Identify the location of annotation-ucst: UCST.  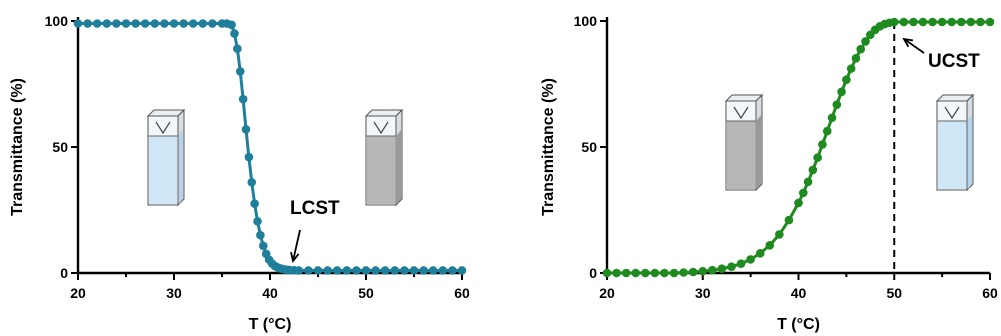
(954, 61).